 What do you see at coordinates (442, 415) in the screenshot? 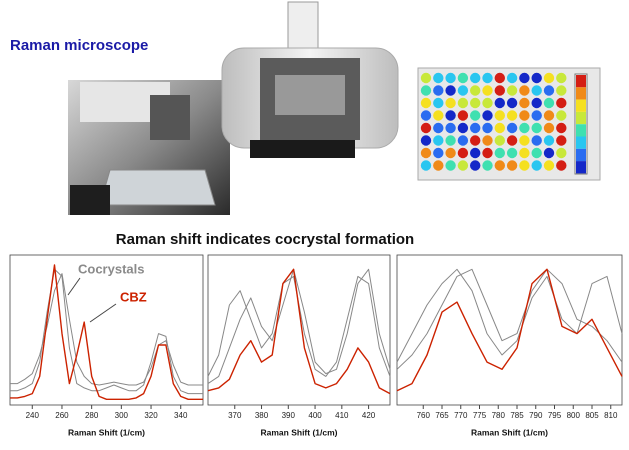
I see `x-tick-label: 765` at bounding box center [442, 415].